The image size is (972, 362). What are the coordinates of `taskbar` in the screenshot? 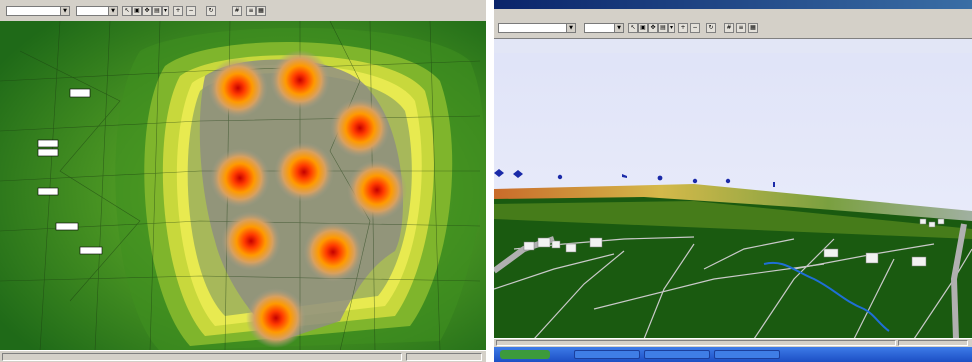 It's located at (733, 354).